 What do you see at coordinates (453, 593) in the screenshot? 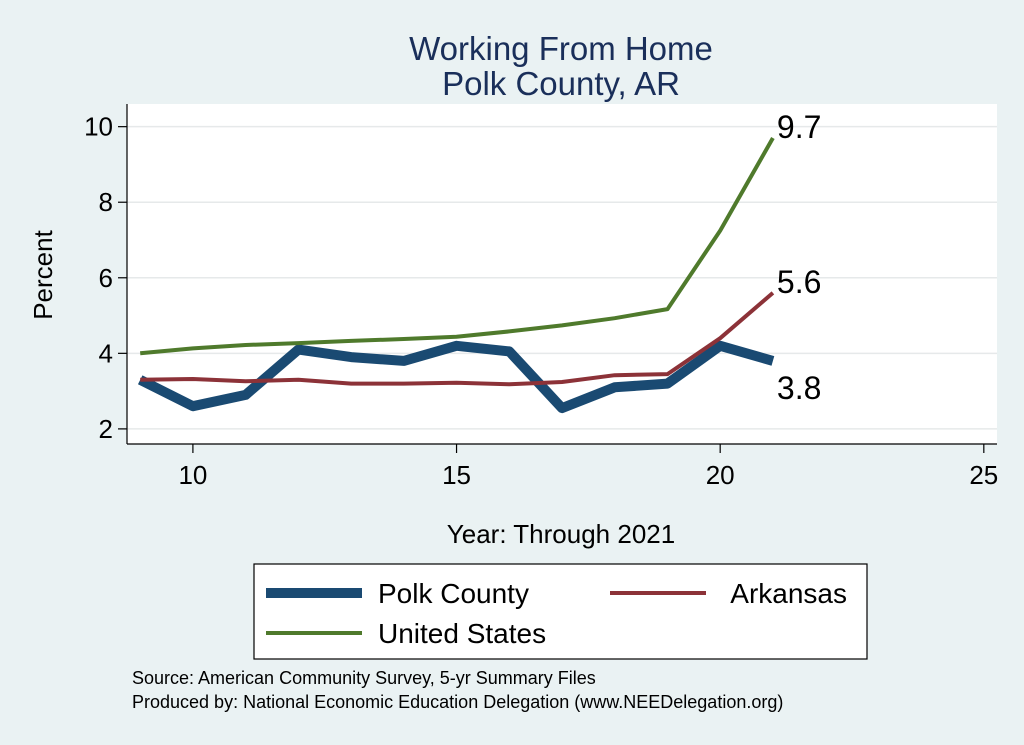
I see `legend-label-polk-county: Polk County` at bounding box center [453, 593].